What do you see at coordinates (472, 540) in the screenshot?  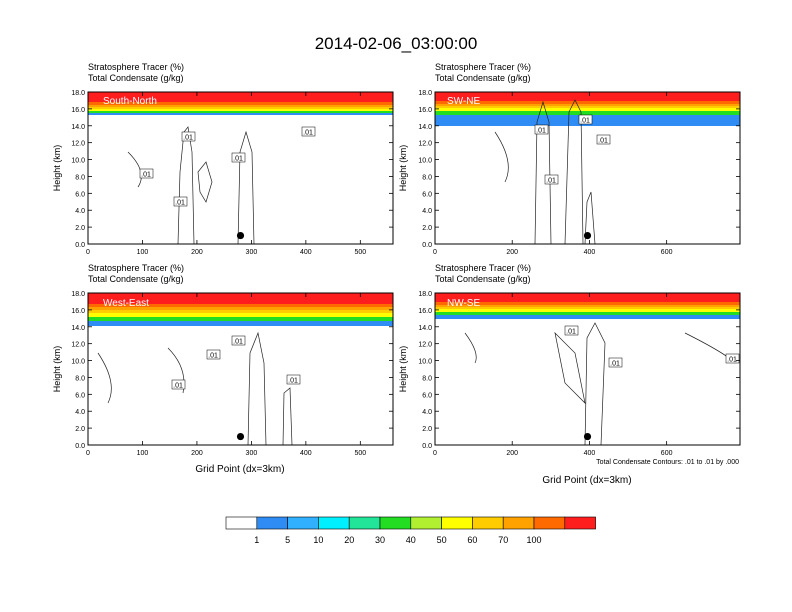 I see `colorbar-label: 60` at bounding box center [472, 540].